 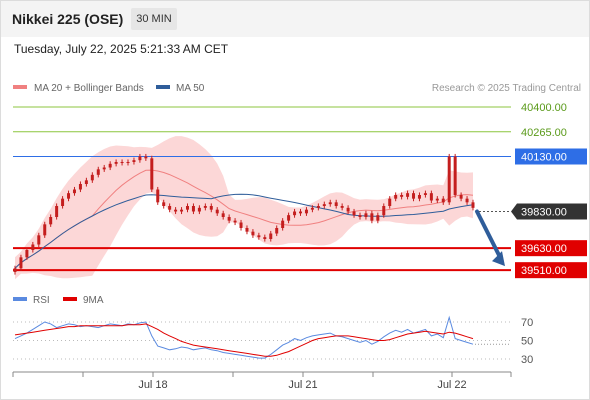 I want to click on instrument-title: Nikkei 225 (OSE), so click(x=68, y=19).